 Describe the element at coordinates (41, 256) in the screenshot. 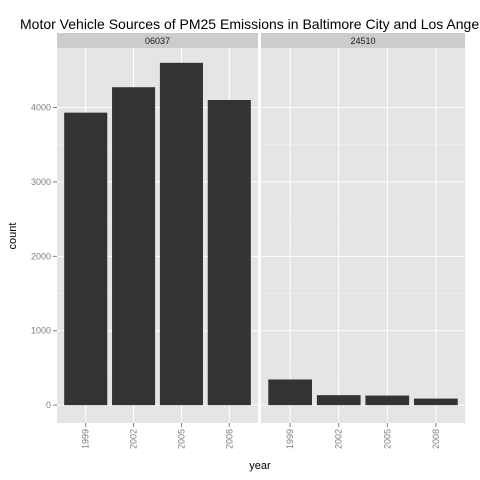

I see `y-tick-label: 2000` at that location.